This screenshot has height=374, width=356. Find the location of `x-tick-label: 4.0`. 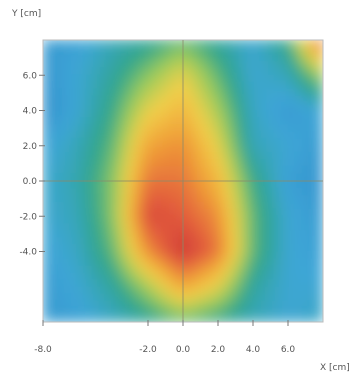

x-tick-label: 4.0 is located at coordinates (253, 350).